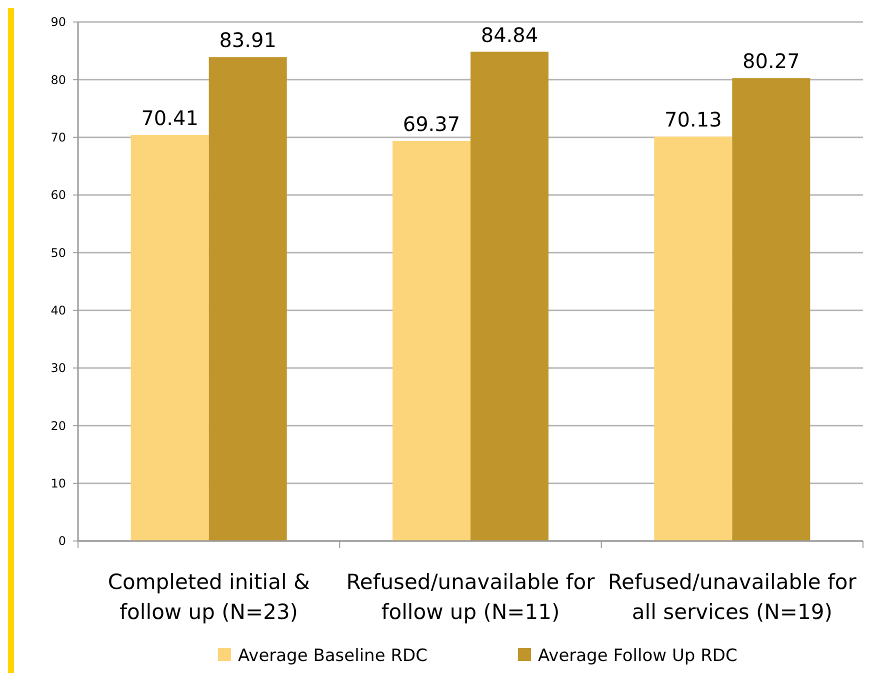  I want to click on legend-label: Average Baseline RDC, so click(333, 656).